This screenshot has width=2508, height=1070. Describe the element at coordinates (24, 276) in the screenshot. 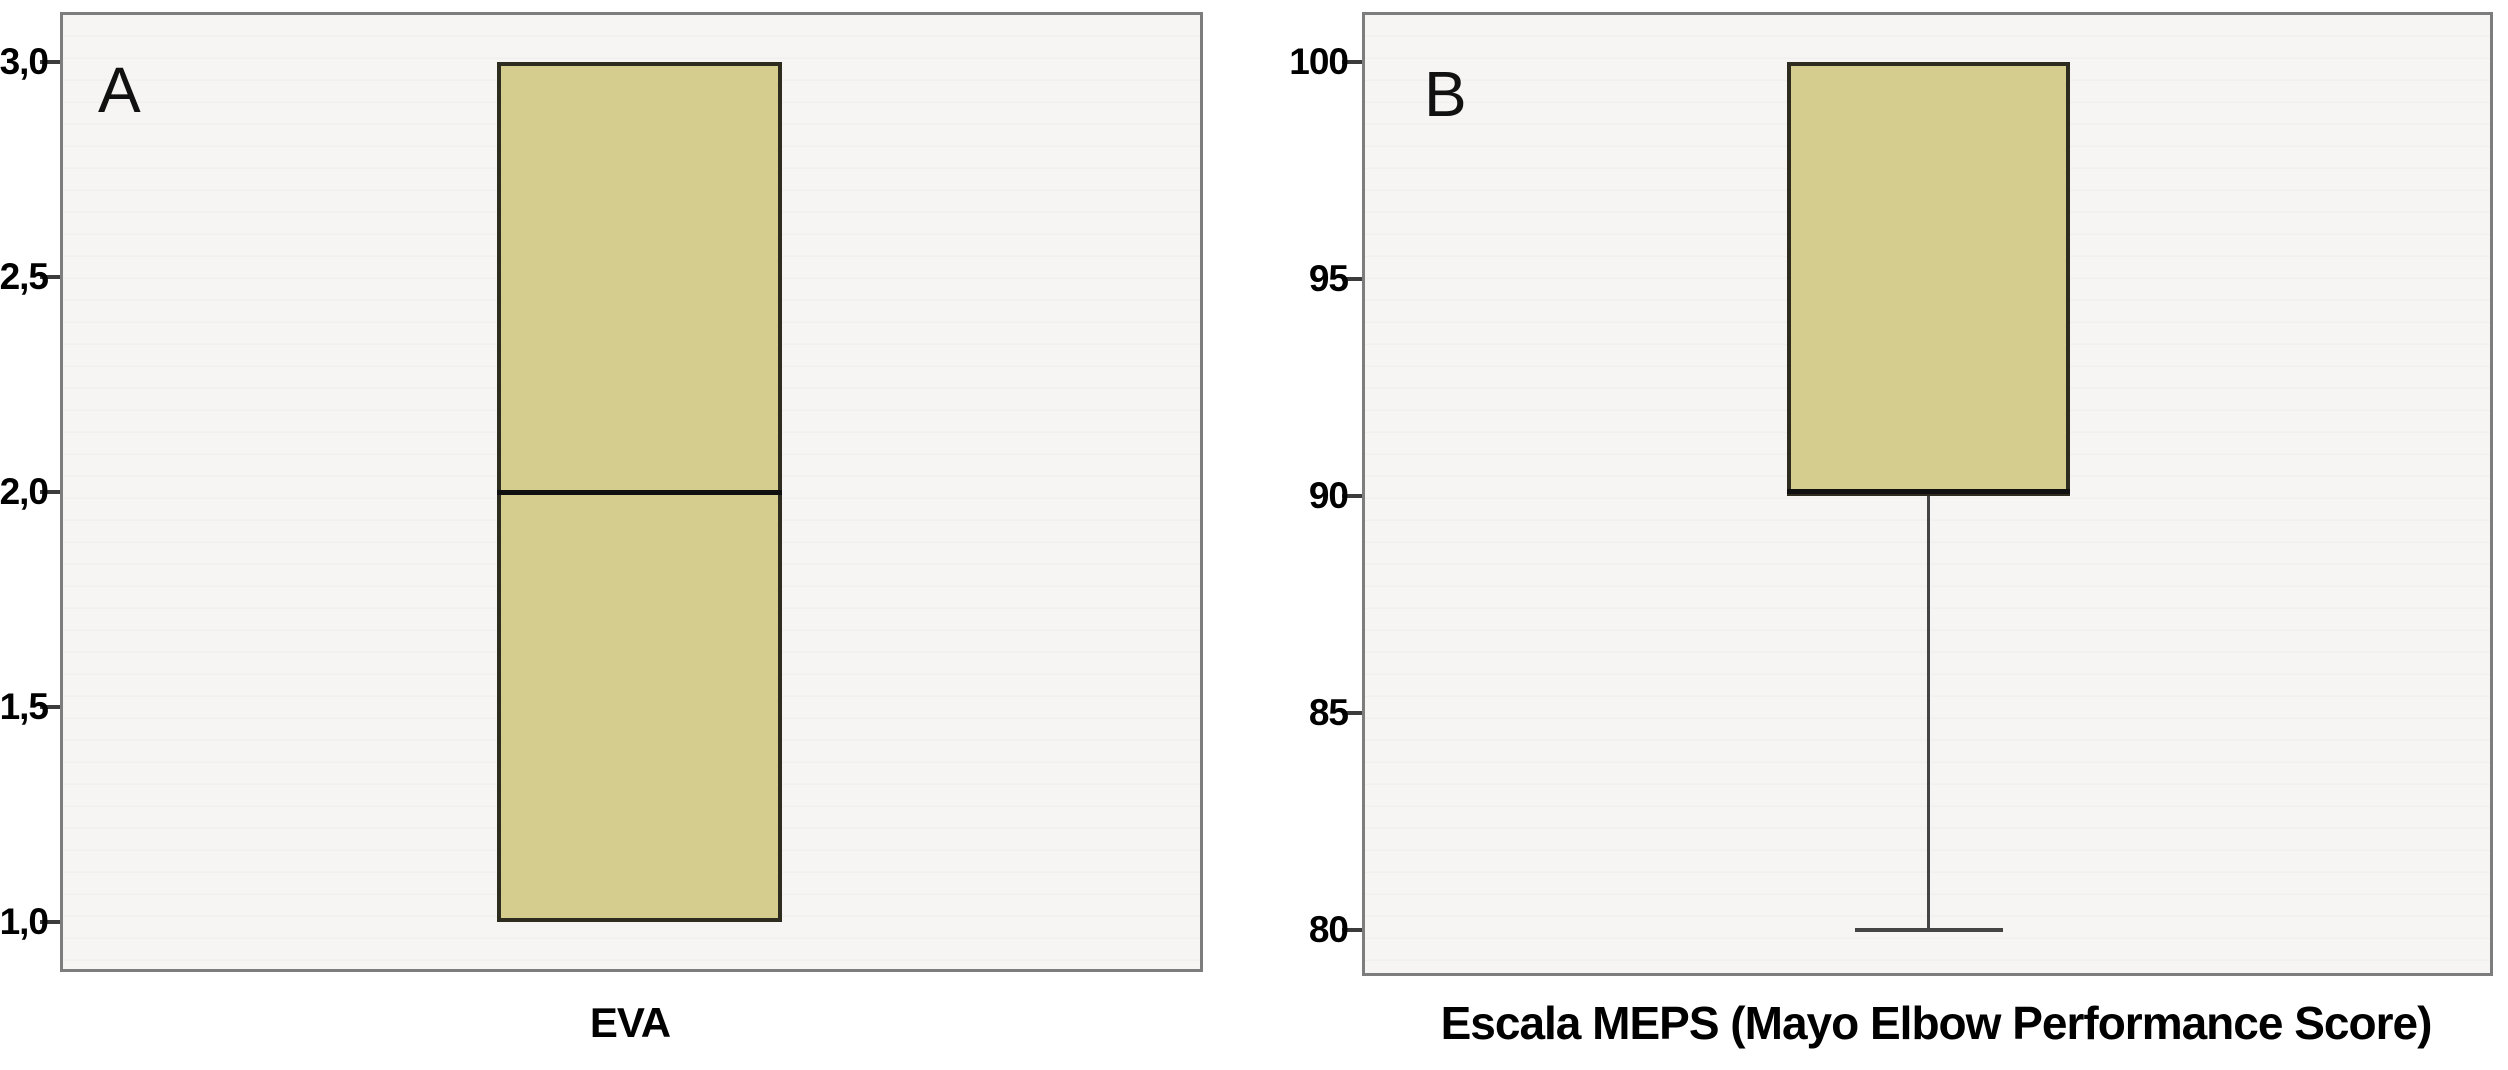

I see `ytick-label: 2,5` at that location.